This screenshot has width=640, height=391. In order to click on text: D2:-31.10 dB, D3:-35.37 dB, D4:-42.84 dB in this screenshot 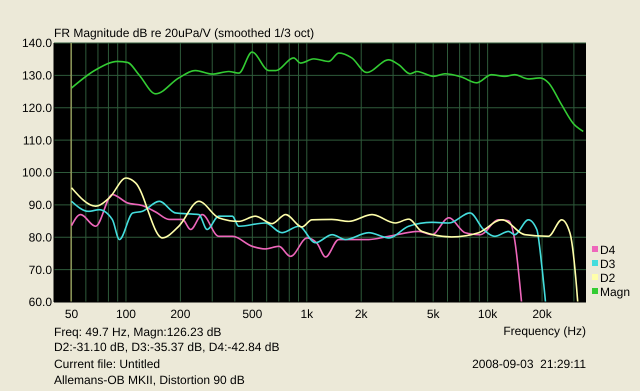, I will do `click(167, 347)`.